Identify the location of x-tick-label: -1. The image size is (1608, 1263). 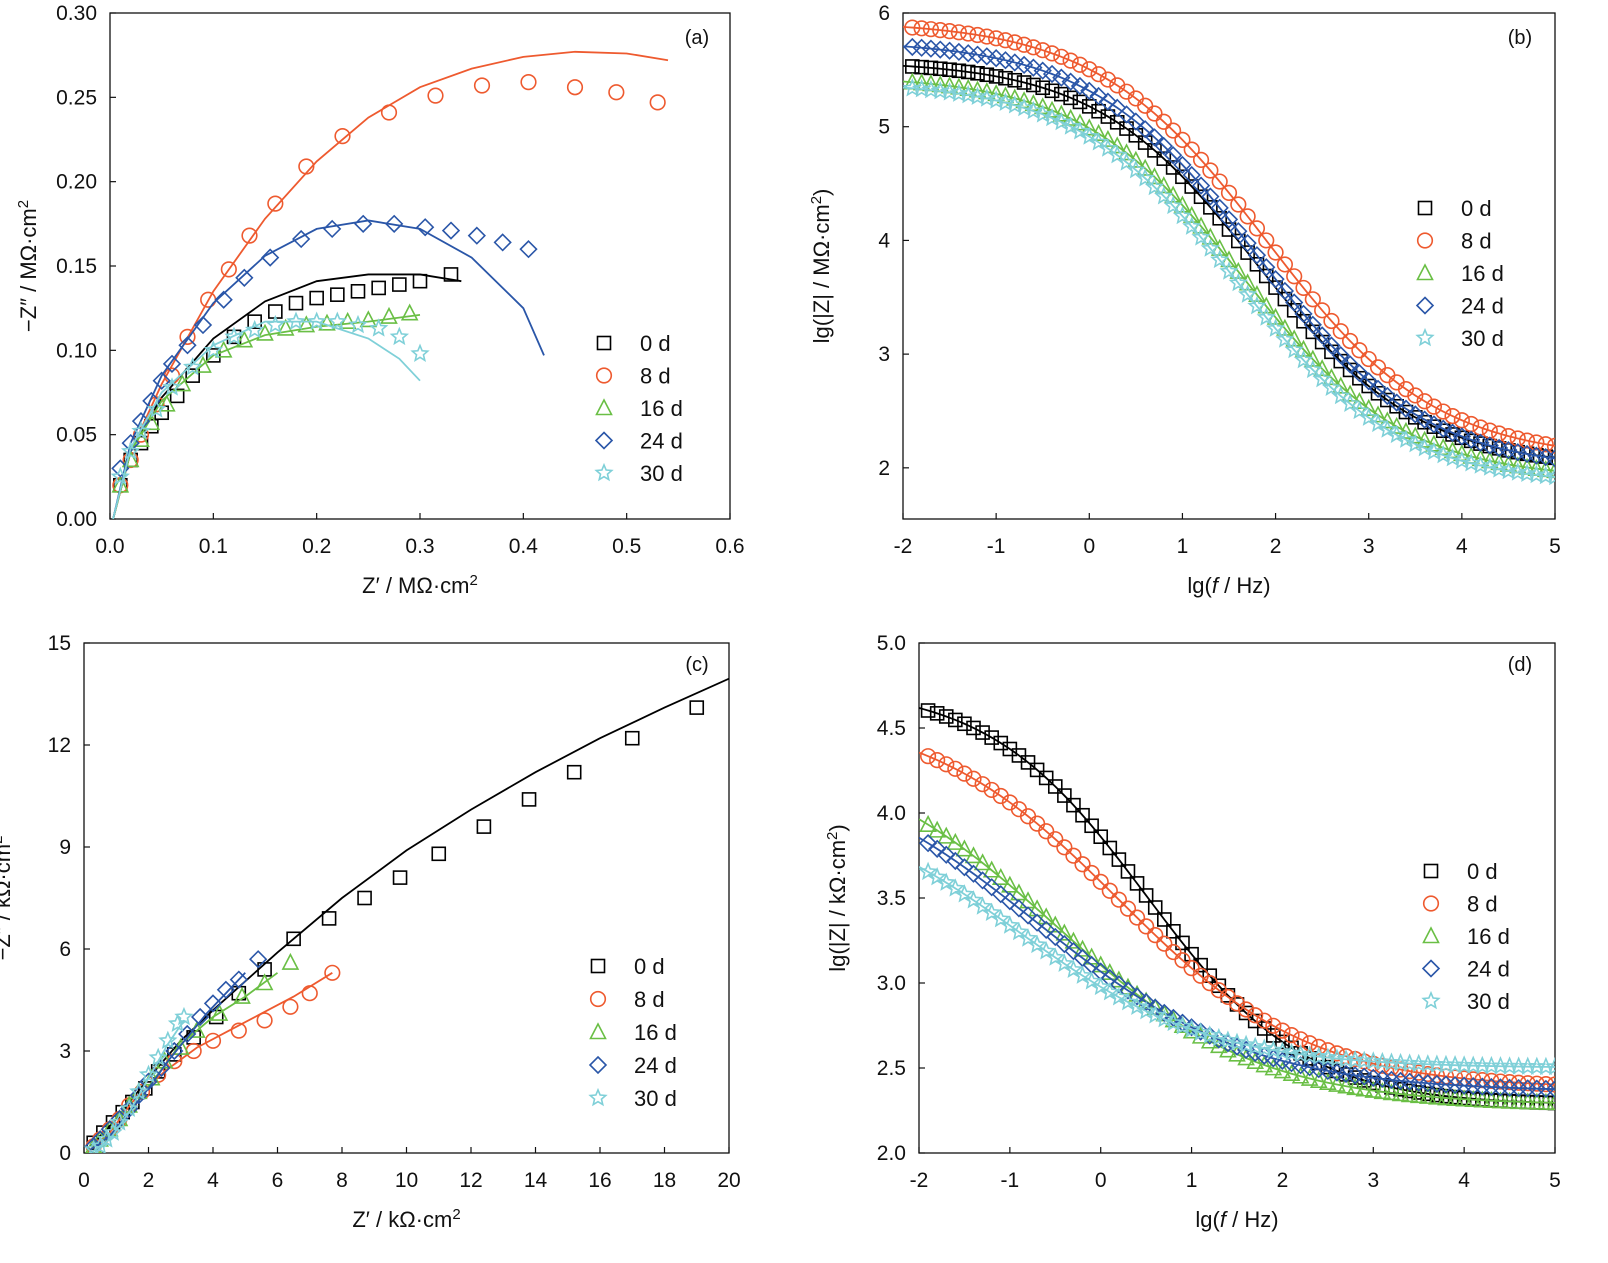
(1010, 1180).